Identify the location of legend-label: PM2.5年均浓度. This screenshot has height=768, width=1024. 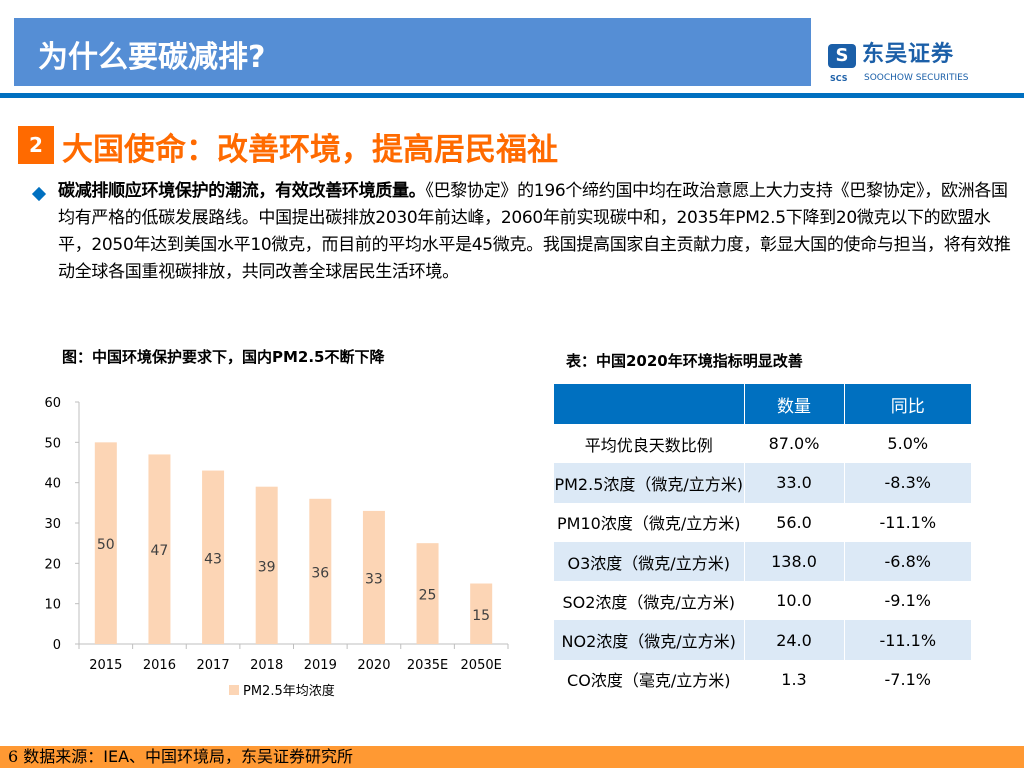
(289, 691).